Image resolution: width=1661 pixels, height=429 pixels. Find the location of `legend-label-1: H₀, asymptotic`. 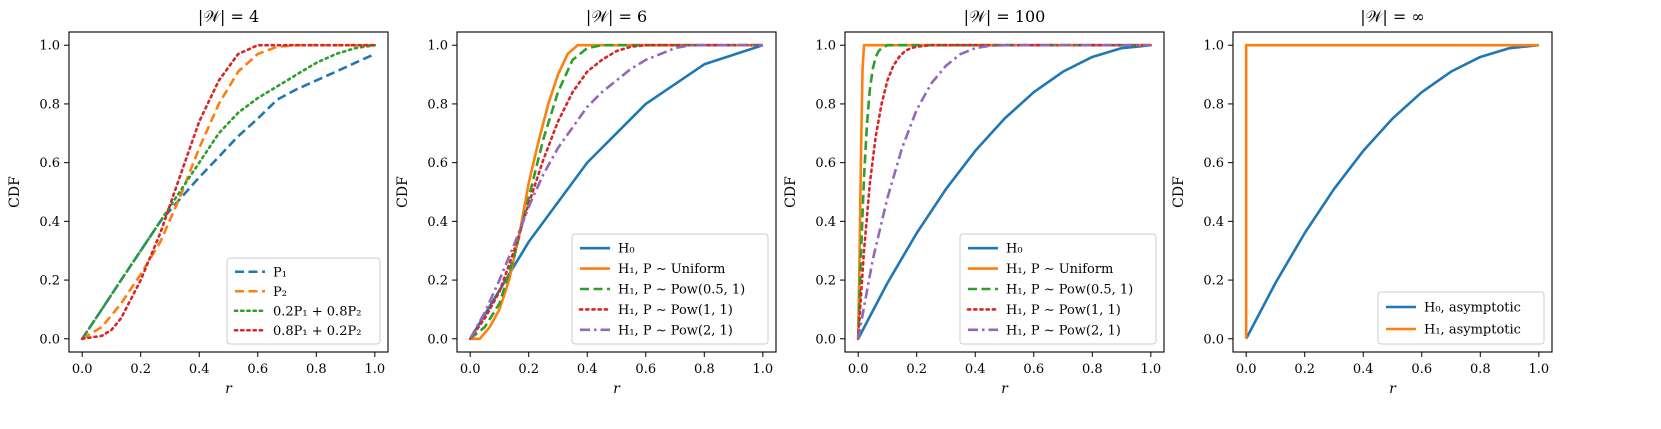

legend-label-1: H₀, asymptotic is located at coordinates (1472, 308).